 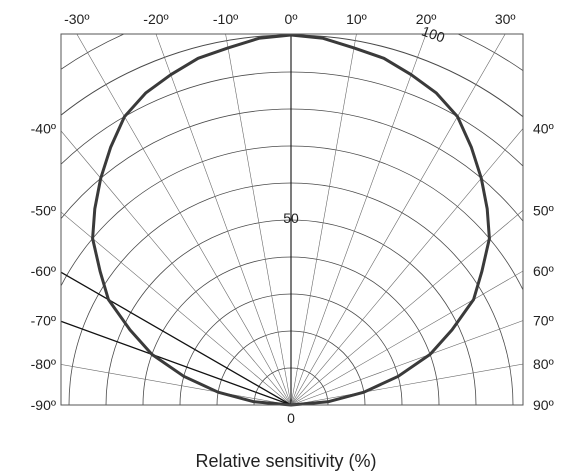 What do you see at coordinates (43, 129) in the screenshot?
I see `left-angle-tick: -40º` at bounding box center [43, 129].